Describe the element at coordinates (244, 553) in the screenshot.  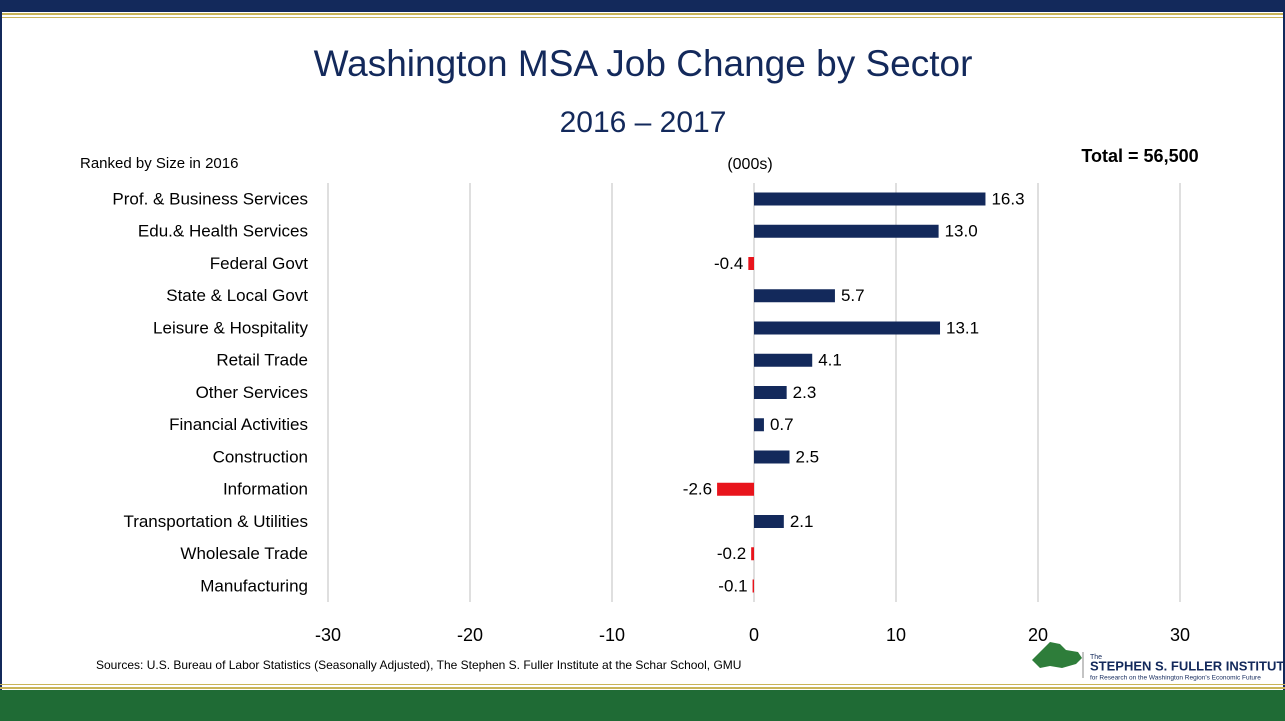
I see `y-tick-label: Wholesale Trade` at that location.